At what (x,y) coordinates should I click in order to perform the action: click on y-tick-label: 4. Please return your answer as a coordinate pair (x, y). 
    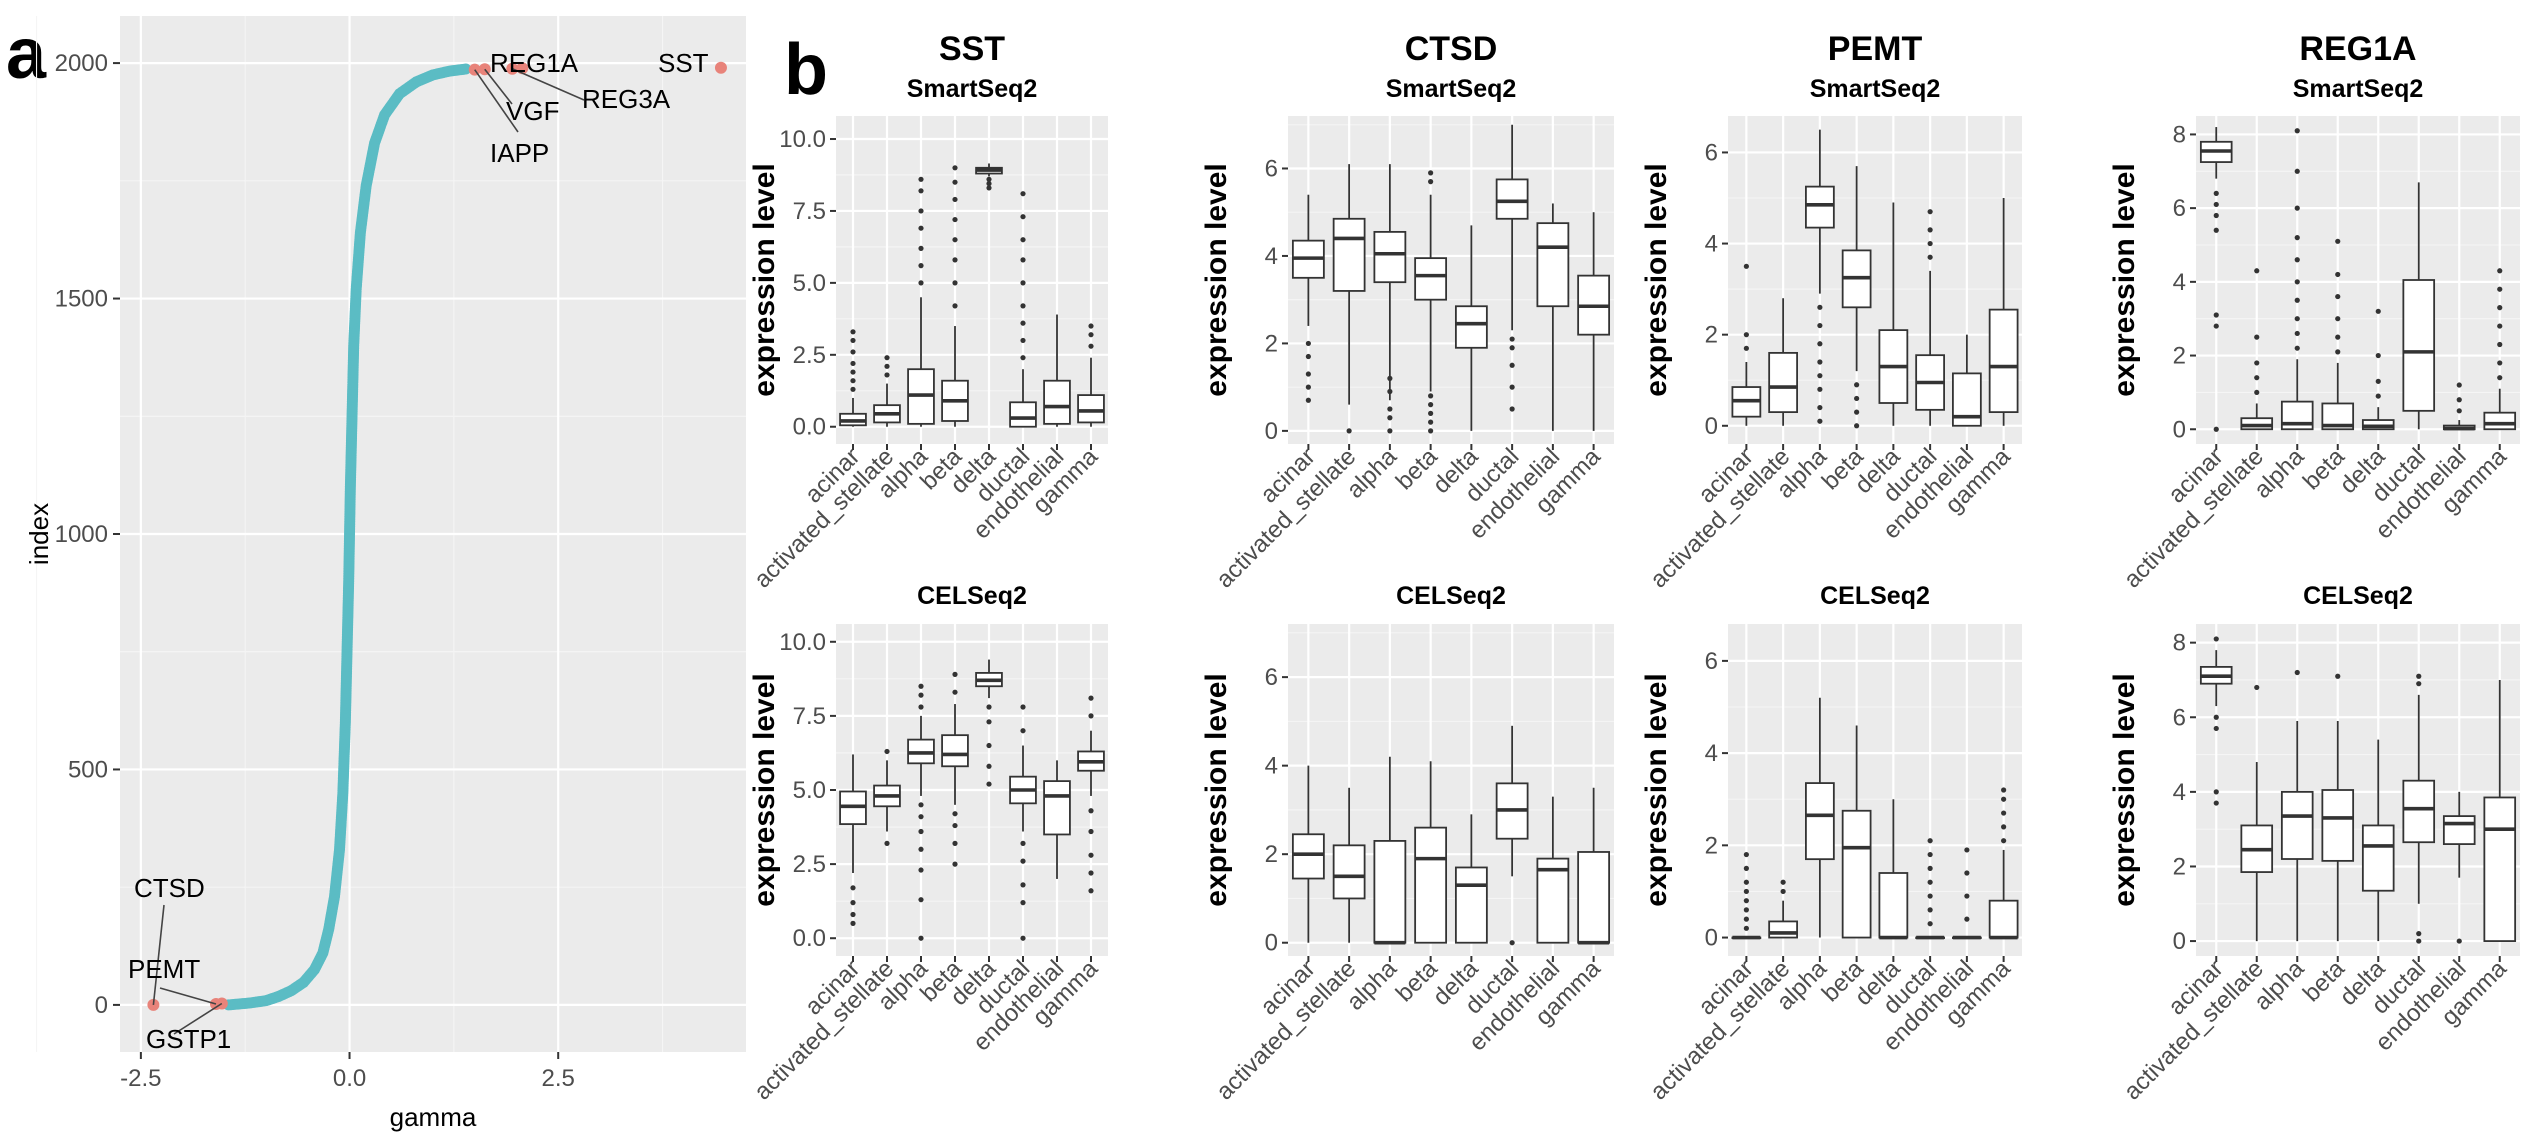
    Looking at the image, I should click on (2179, 792).